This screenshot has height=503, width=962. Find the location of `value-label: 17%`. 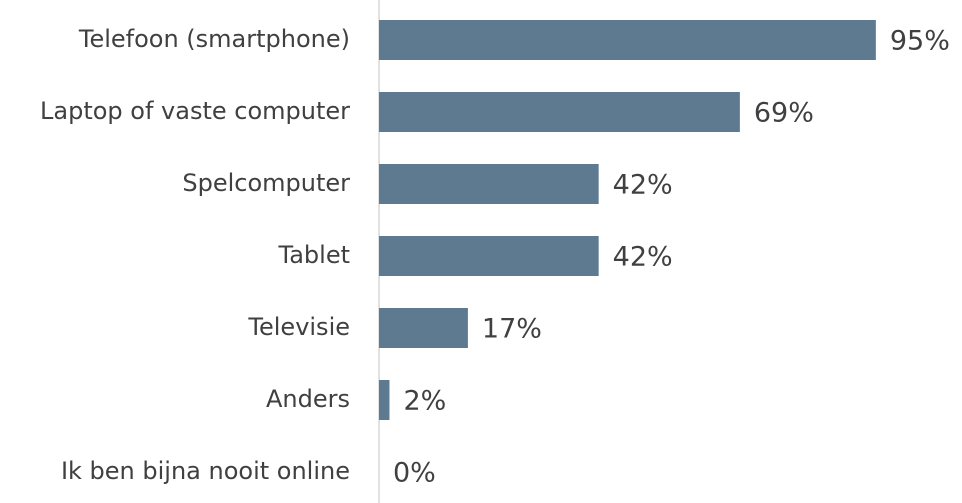

value-label: 17% is located at coordinates (512, 329).